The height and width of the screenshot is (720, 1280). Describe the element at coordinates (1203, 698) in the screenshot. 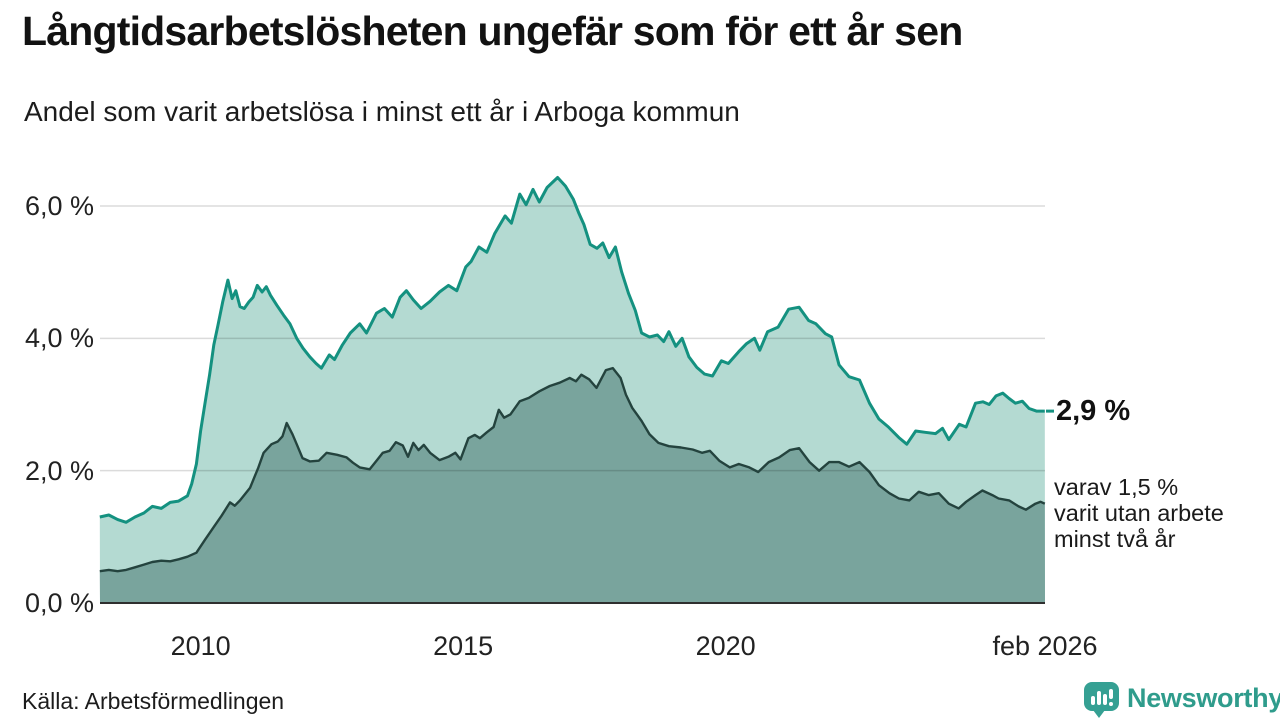

I see `brand-wordmark: Newsworthy` at that location.